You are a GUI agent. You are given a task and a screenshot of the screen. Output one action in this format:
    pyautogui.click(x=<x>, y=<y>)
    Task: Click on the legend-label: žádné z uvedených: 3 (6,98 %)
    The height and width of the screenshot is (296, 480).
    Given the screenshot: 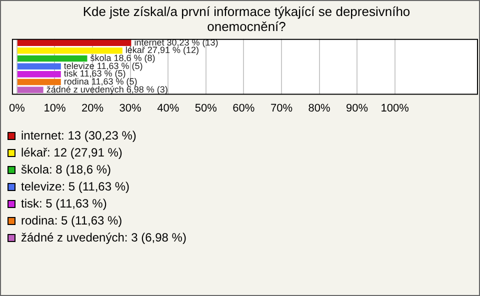 What is the action you would take?
    pyautogui.click(x=103, y=237)
    